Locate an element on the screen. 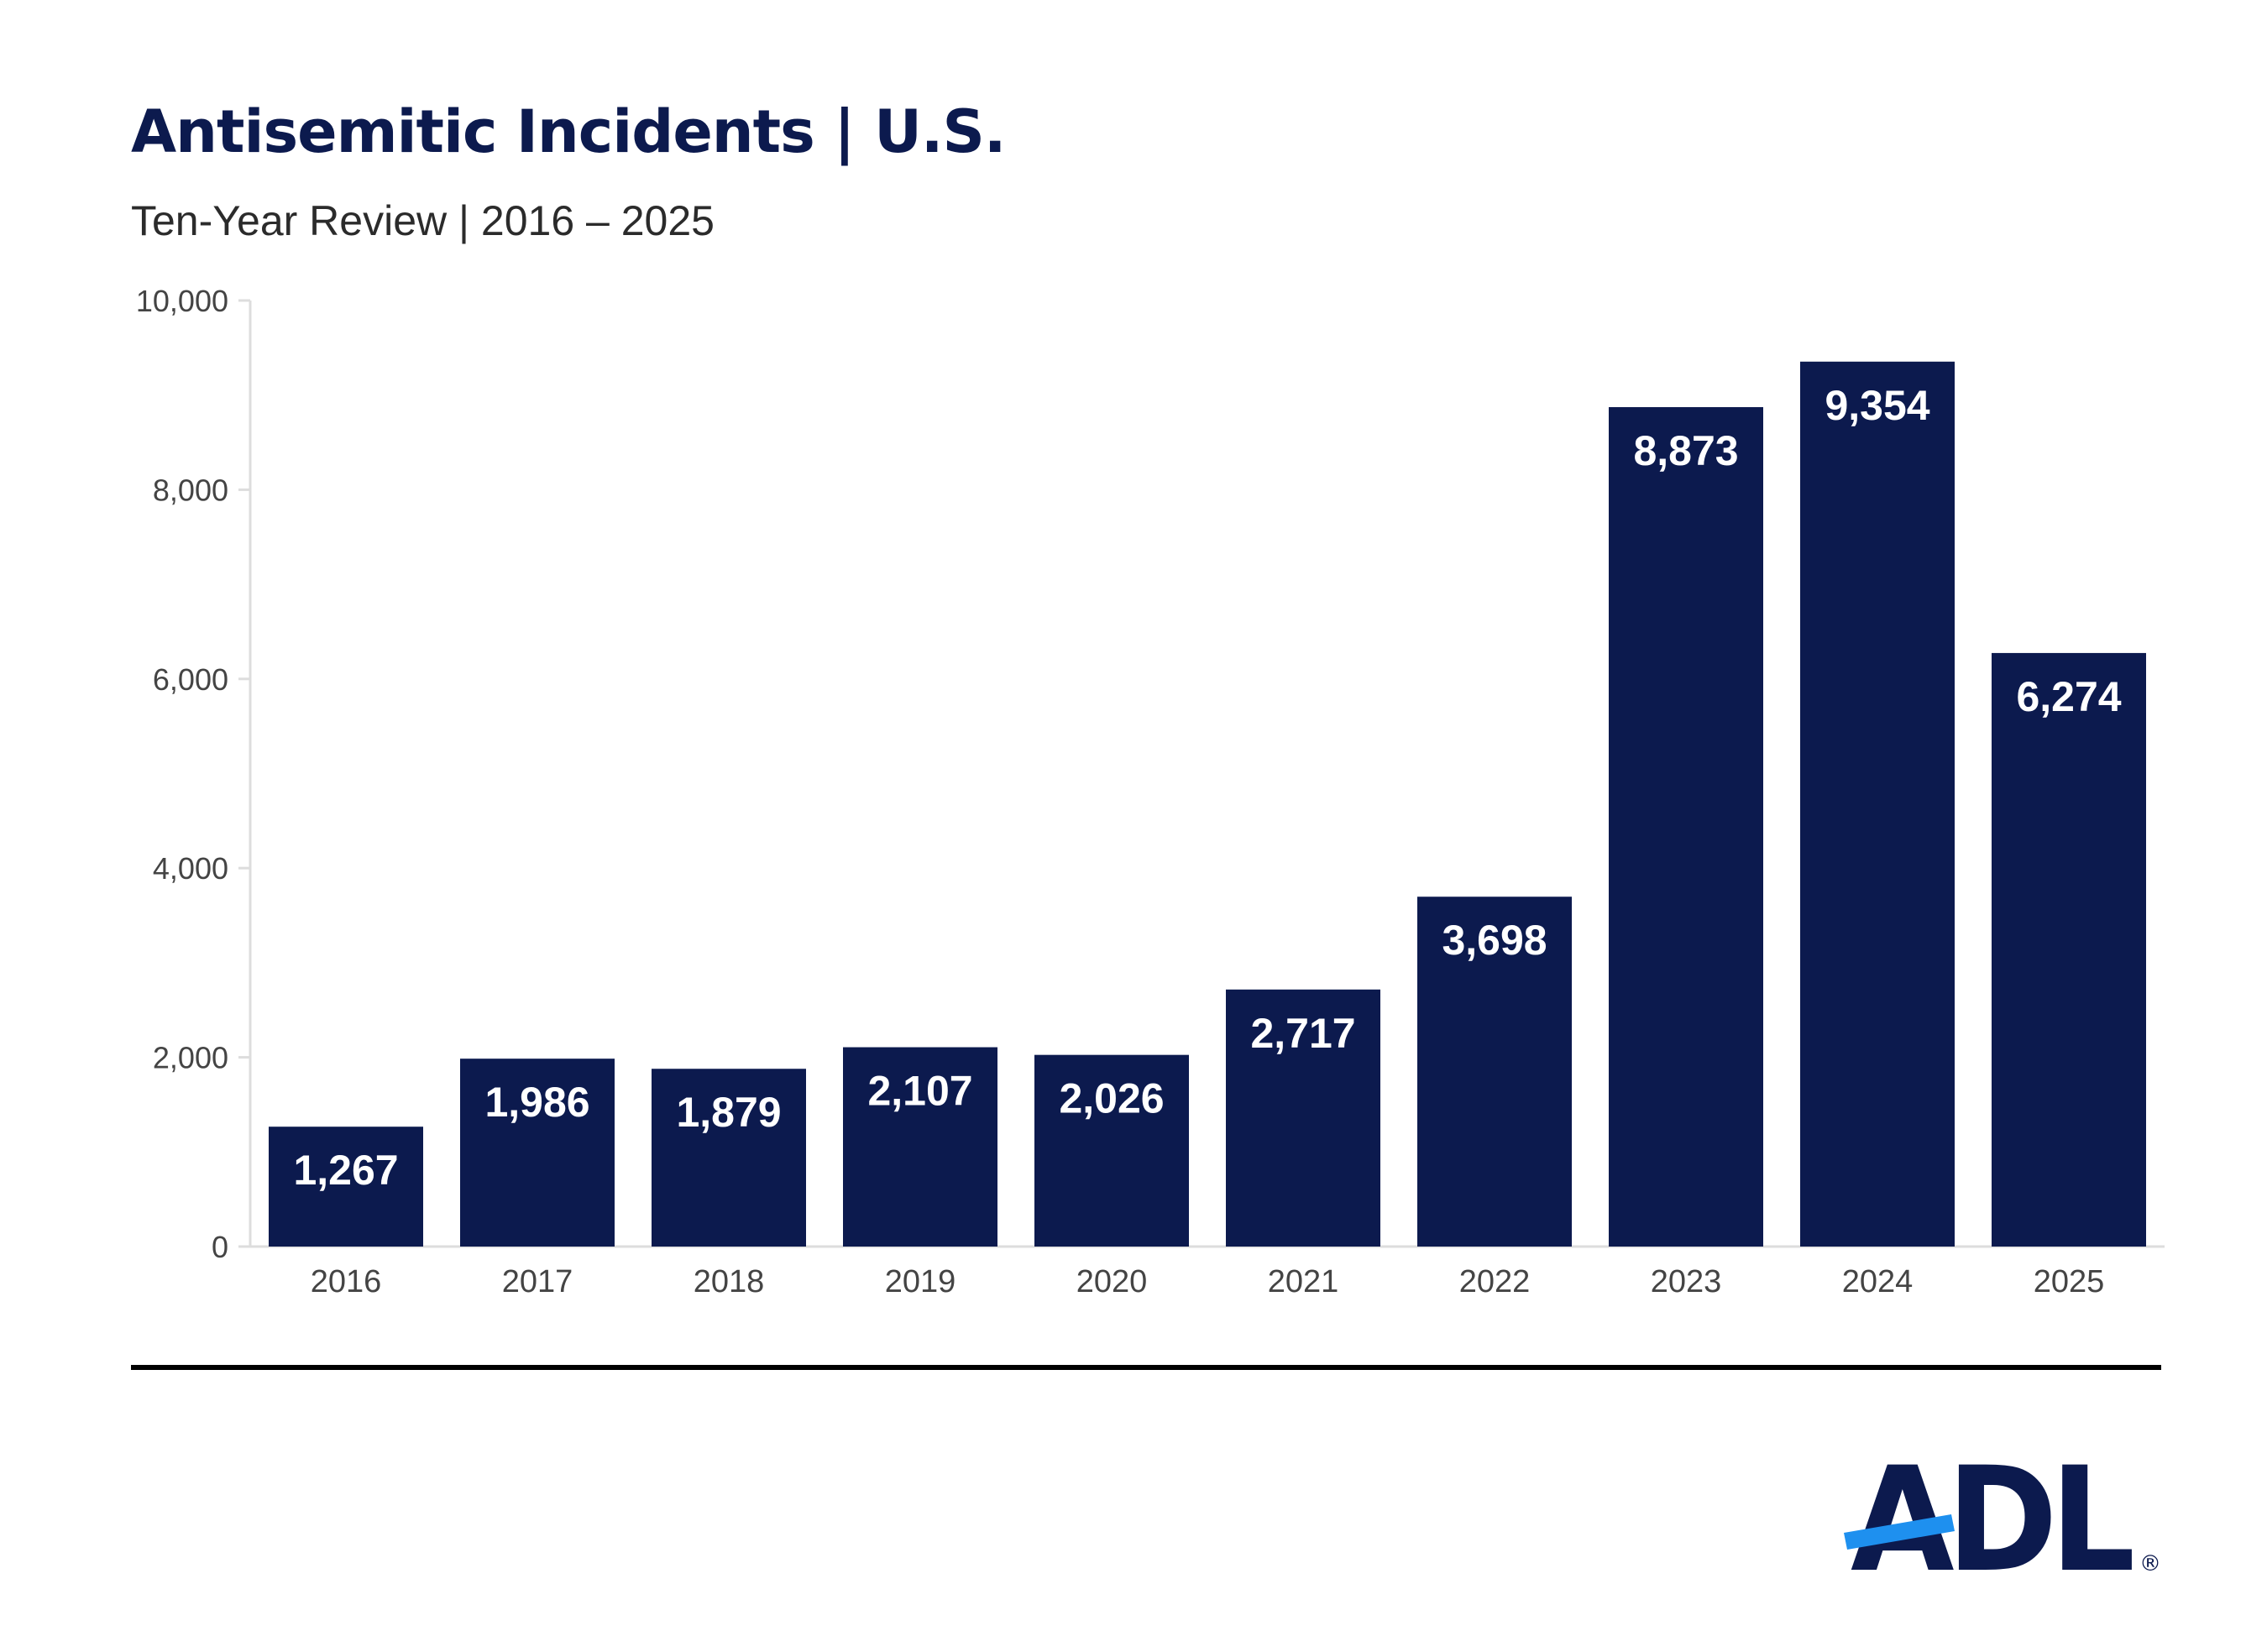 The image size is (2267, 1652). data-label-2025: 6,274 is located at coordinates (2068, 696).